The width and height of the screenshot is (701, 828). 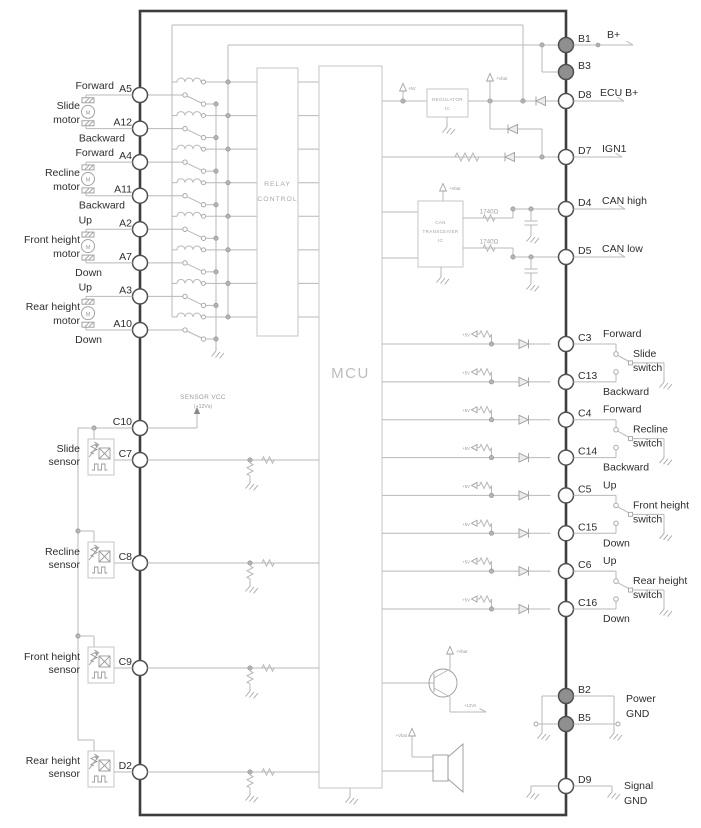 What do you see at coordinates (140, 128) in the screenshot?
I see `pin-a12` at bounding box center [140, 128].